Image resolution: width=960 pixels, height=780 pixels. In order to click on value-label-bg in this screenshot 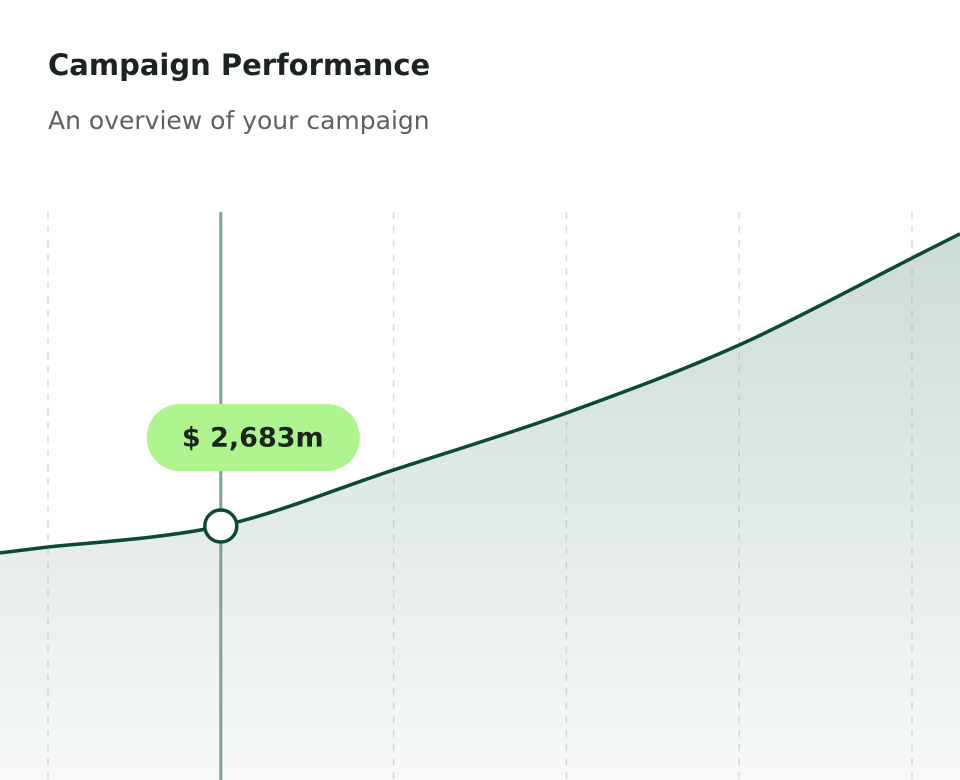, I will do `click(253, 438)`.